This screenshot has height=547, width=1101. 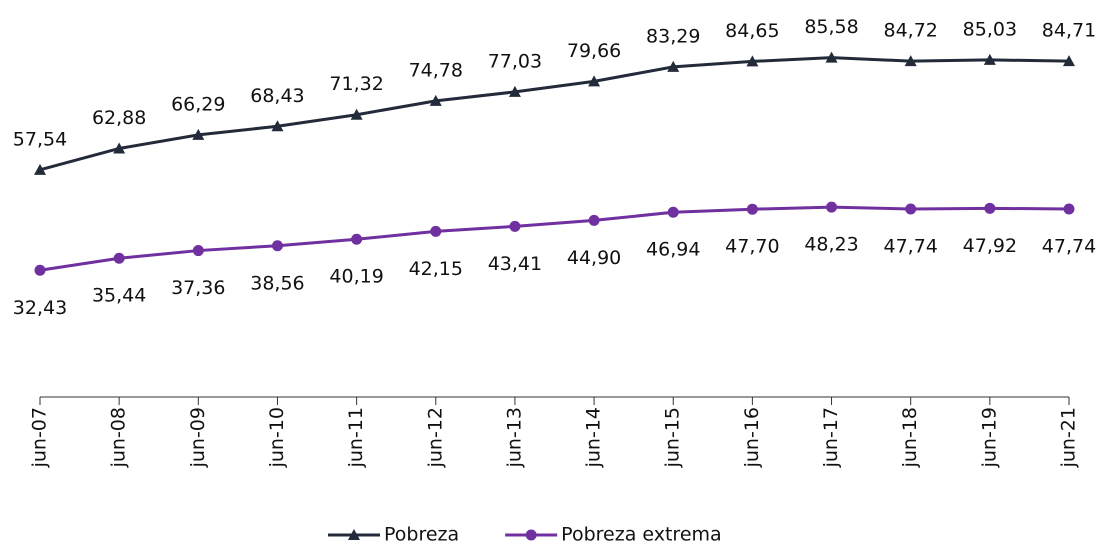 I want to click on data-label: 84,71, so click(x=1069, y=31).